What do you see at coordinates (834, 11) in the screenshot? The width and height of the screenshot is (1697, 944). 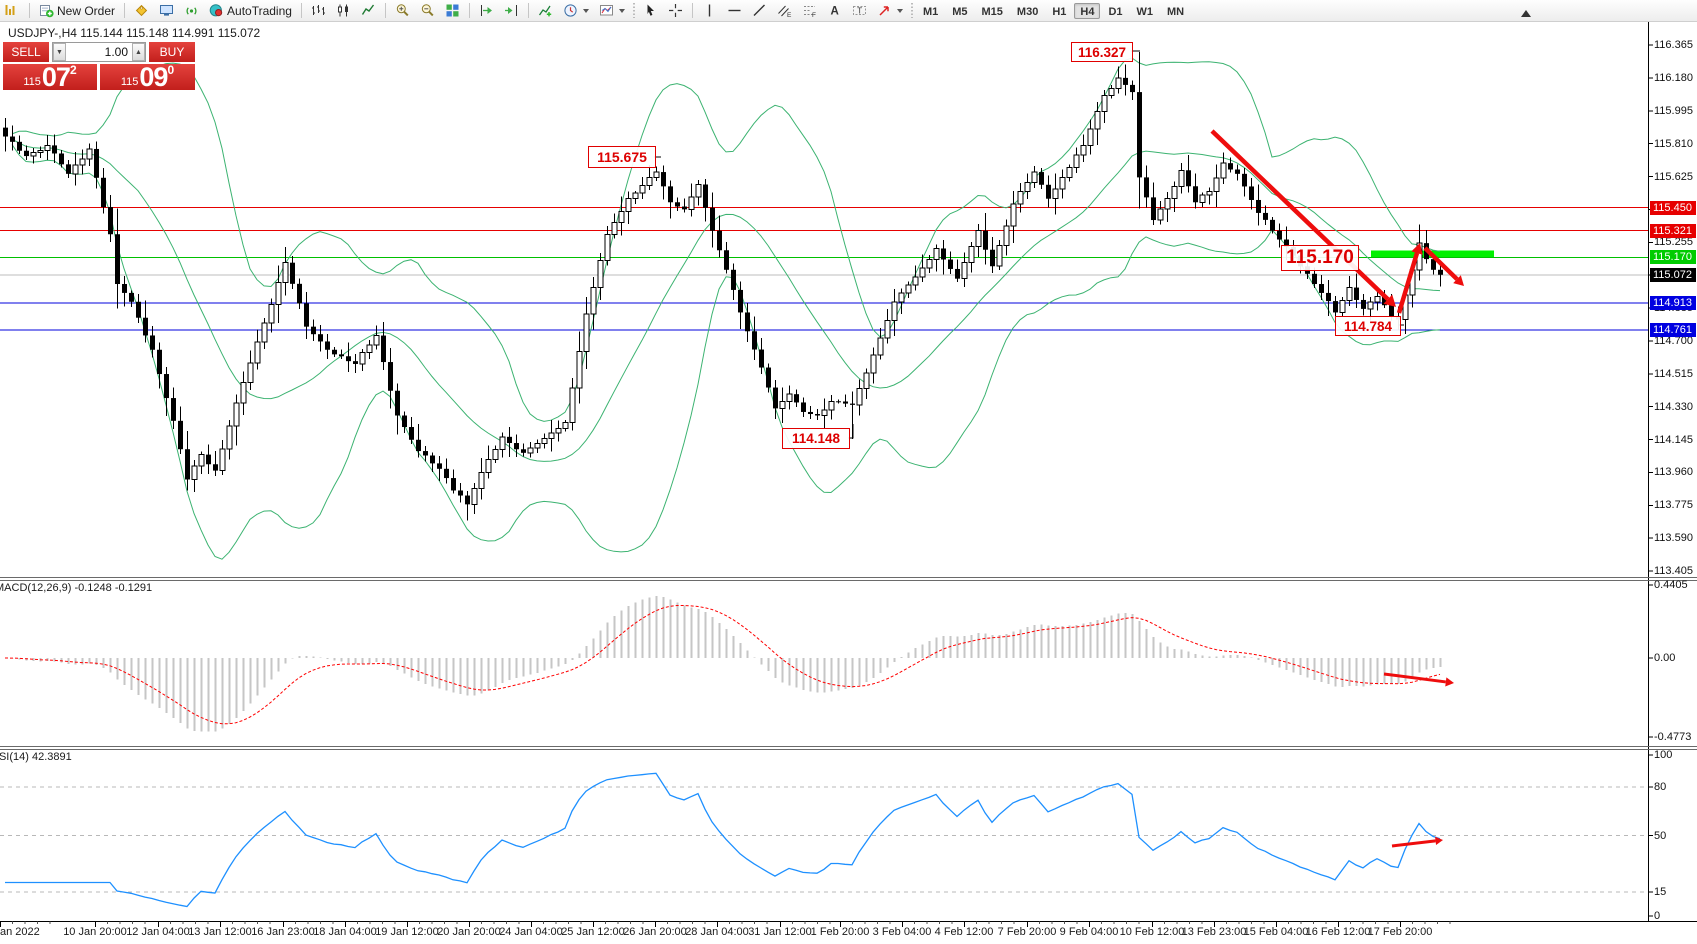 I see `text-button: A` at bounding box center [834, 11].